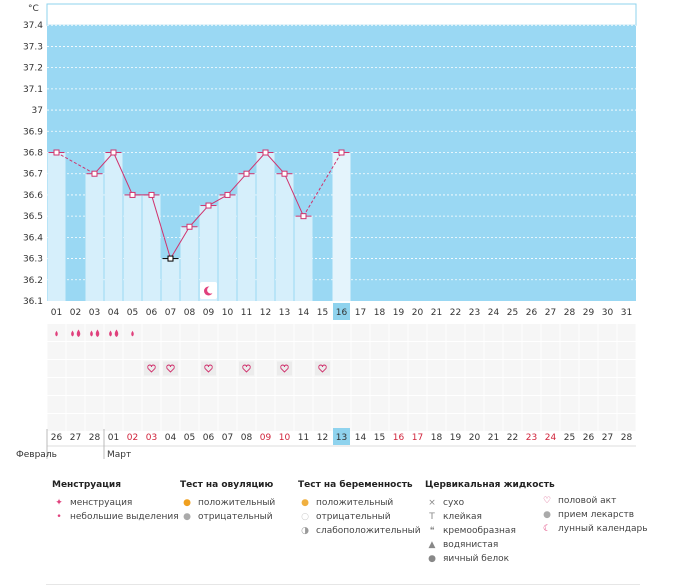  What do you see at coordinates (474, 313) in the screenshot?
I see `cycle-day-label: 23` at bounding box center [474, 313].